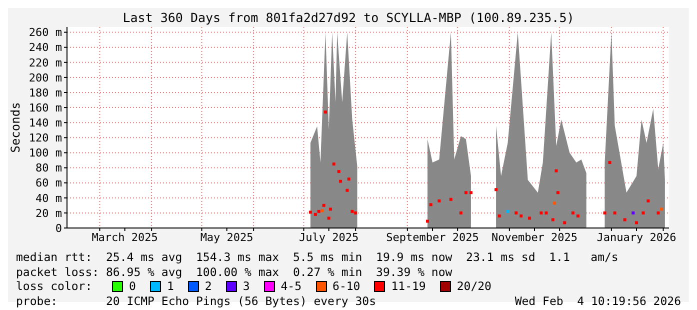  What do you see at coordinates (408, 286) in the screenshot?
I see `legend-label: 11-19` at bounding box center [408, 286].